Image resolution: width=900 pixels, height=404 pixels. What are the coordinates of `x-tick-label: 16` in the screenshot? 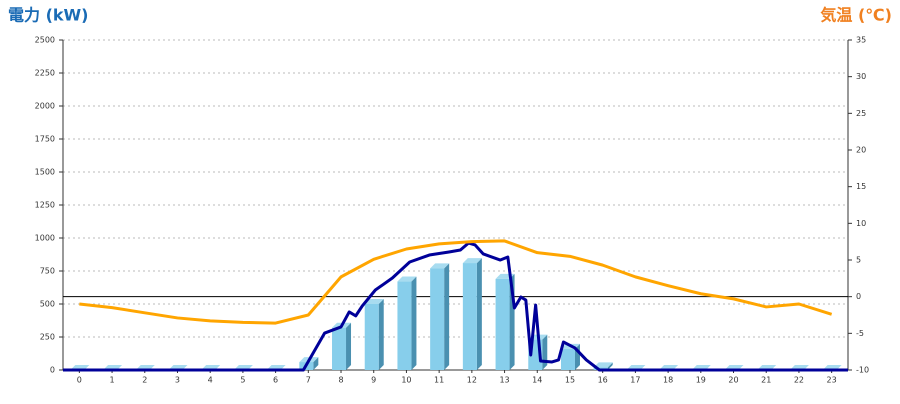 It's located at (603, 380).